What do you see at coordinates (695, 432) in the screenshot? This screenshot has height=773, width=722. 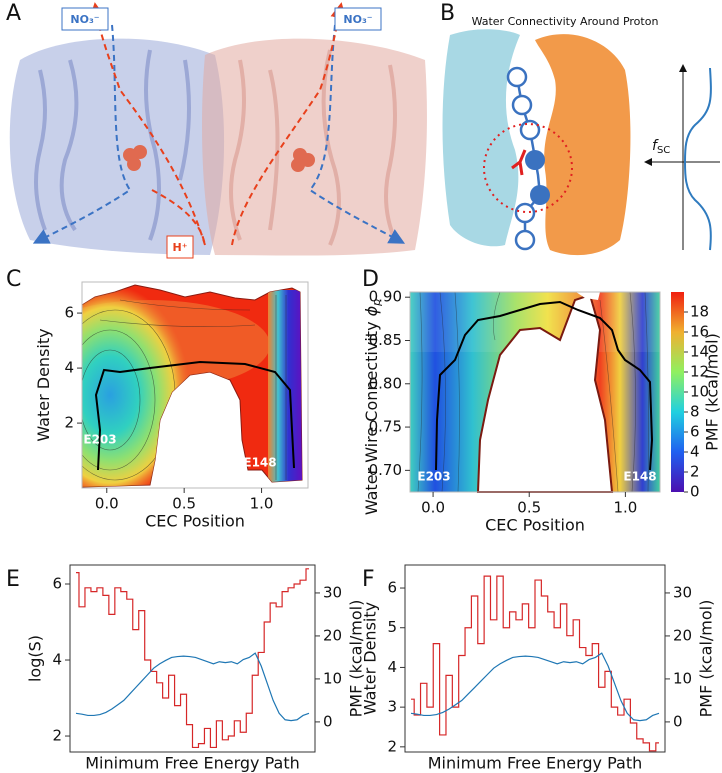 I see `colorbar-tick-label: 6` at bounding box center [695, 432].